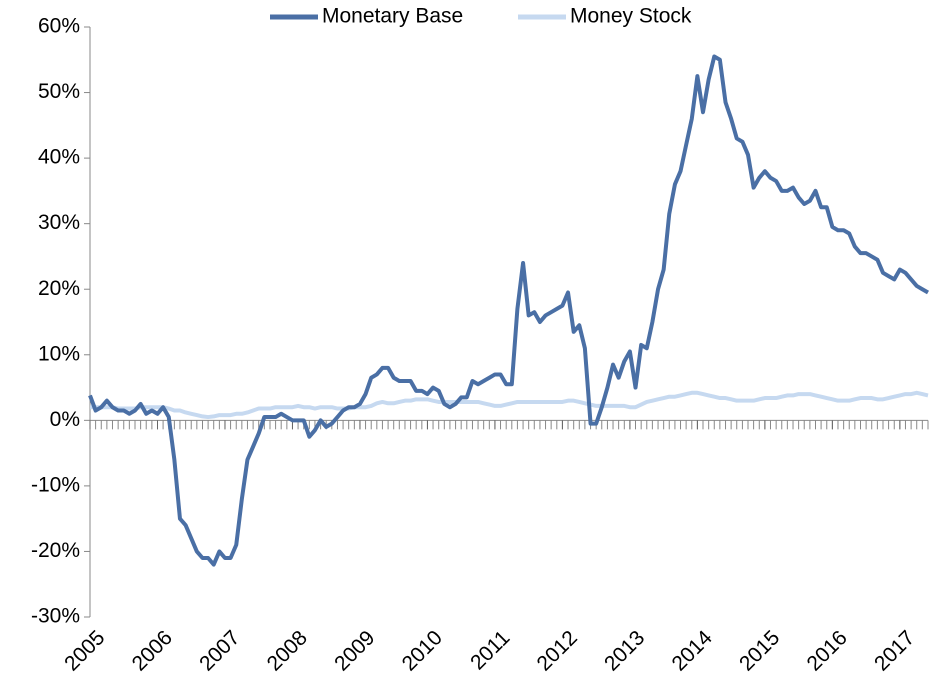 The width and height of the screenshot is (930, 690). I want to click on x-tick-label: 2006, so click(152, 650).